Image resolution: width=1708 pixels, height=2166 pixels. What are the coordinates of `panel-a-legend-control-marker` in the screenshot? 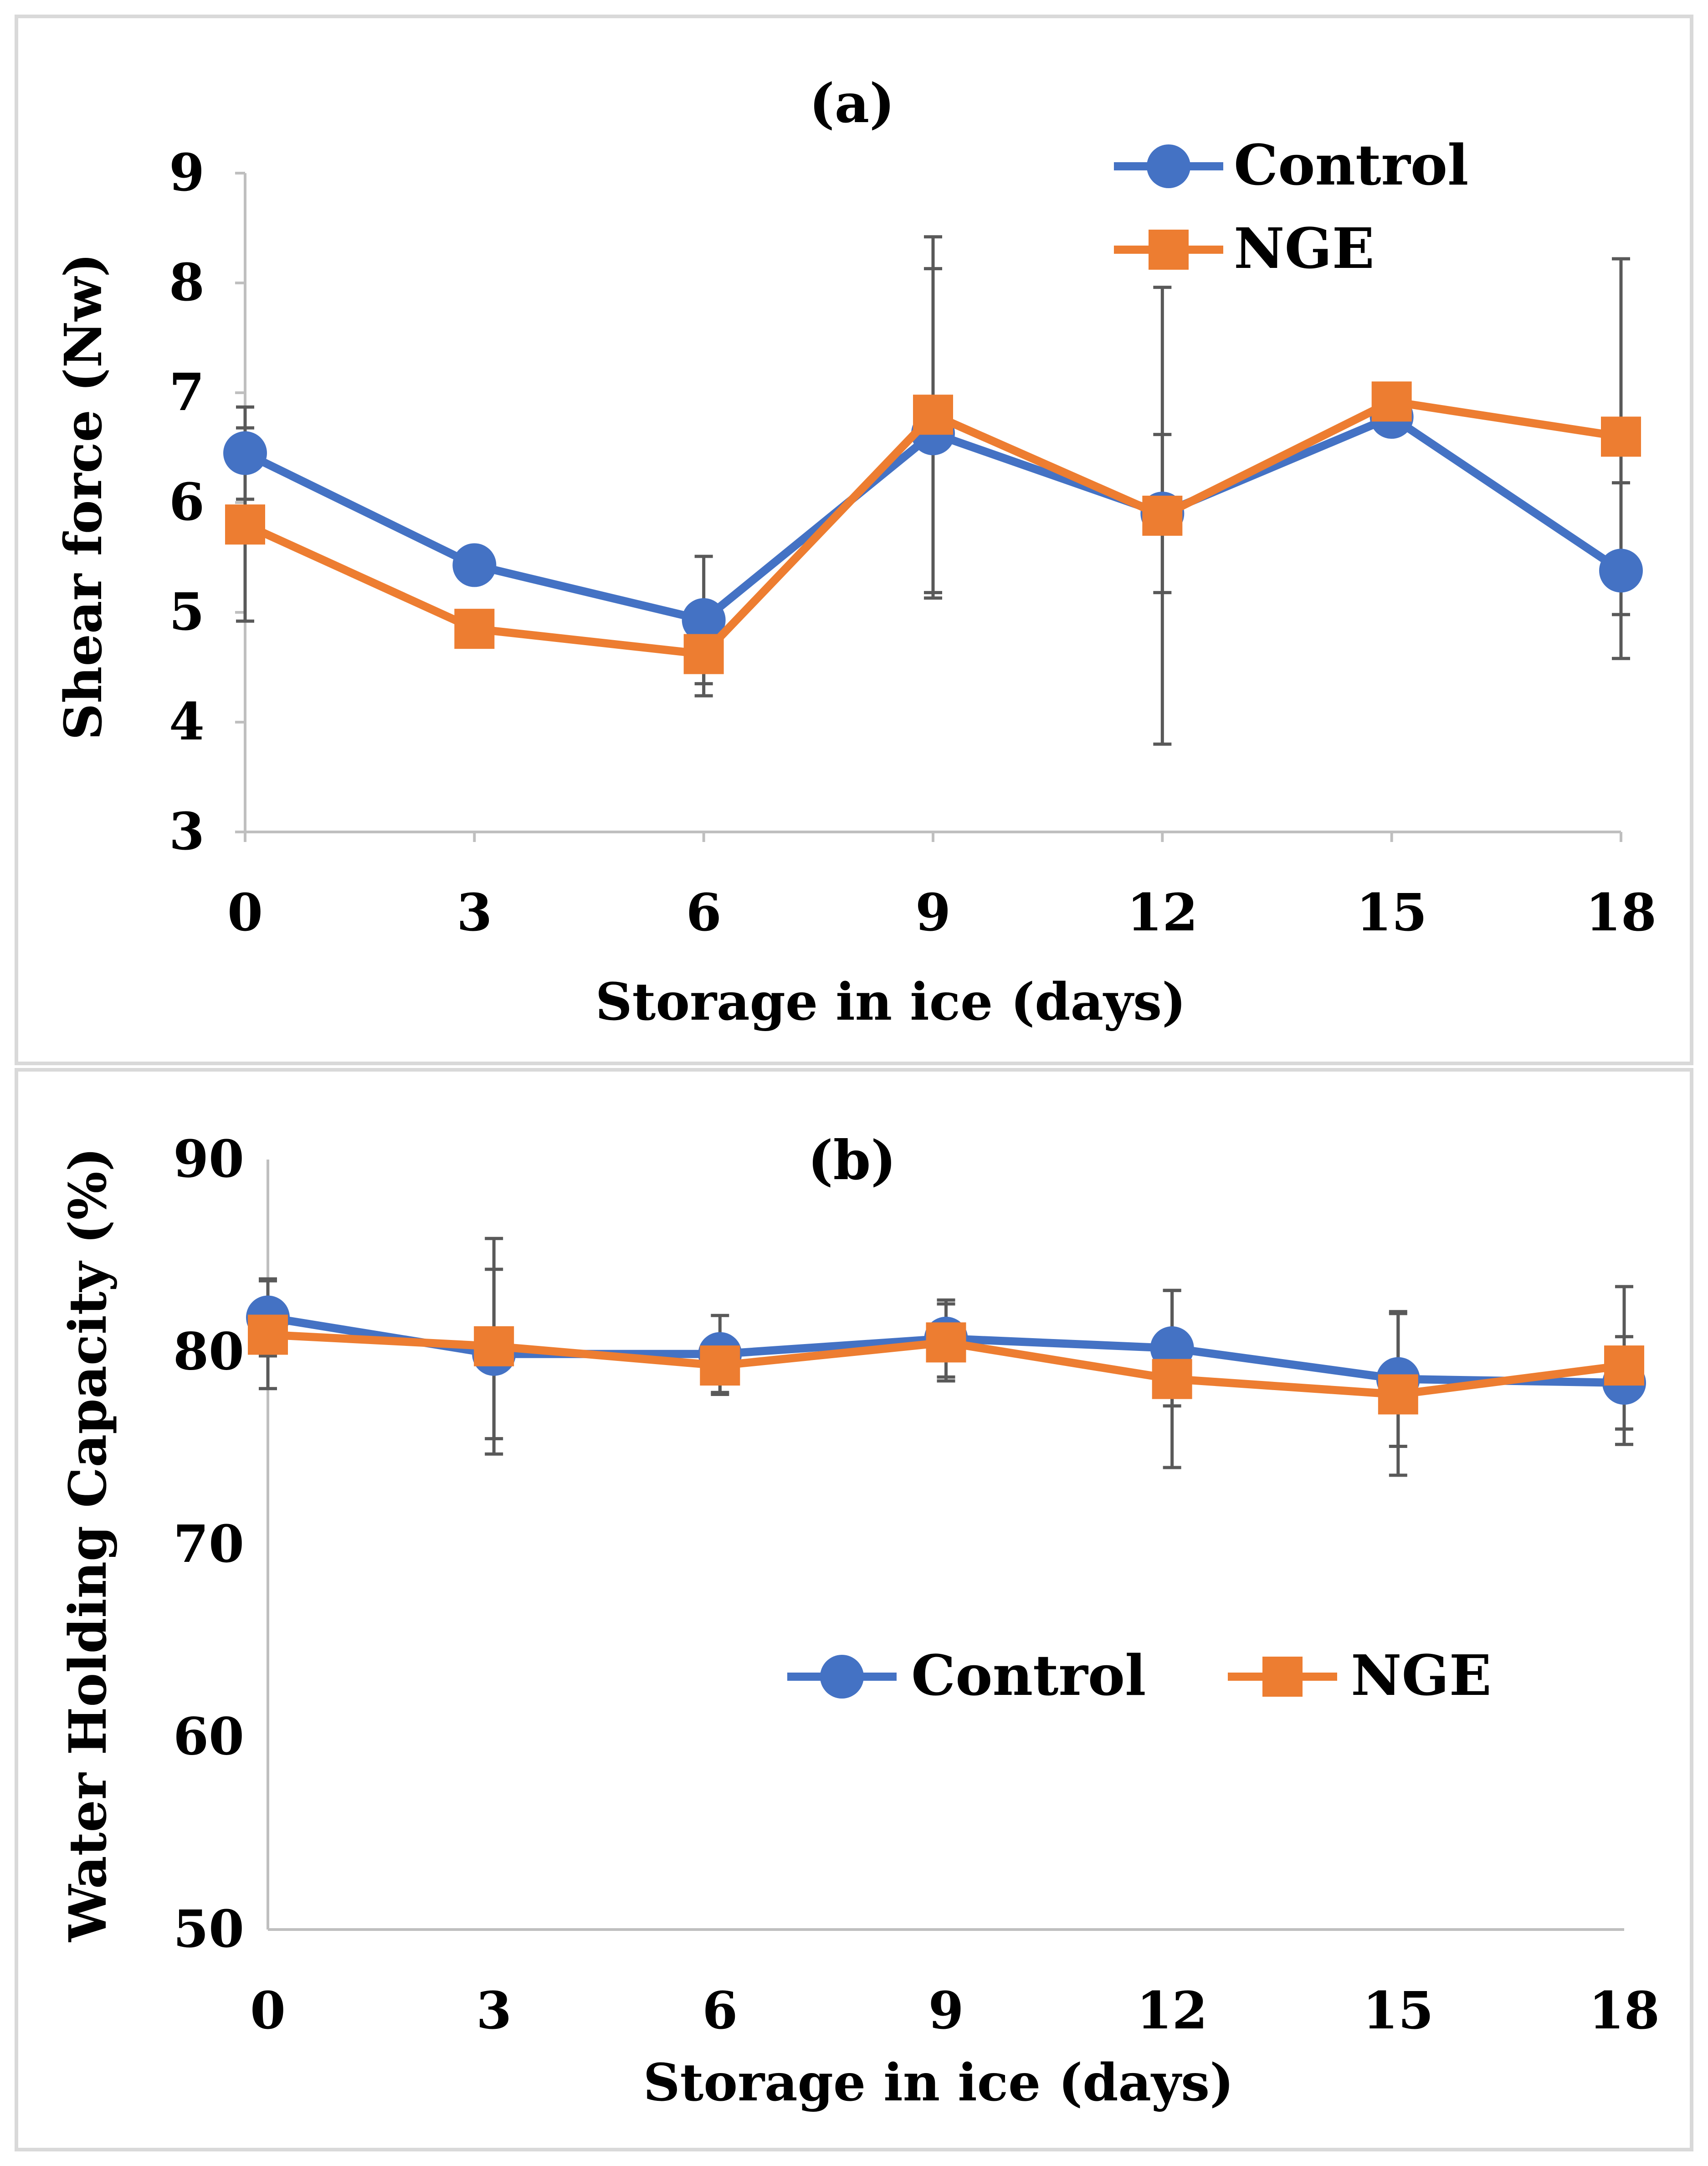 It's located at (1168, 166).